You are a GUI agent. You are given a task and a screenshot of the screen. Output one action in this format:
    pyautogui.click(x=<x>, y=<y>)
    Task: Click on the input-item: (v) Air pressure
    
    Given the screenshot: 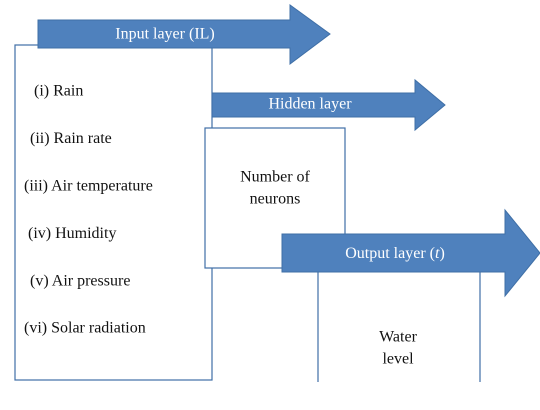 What is the action you would take?
    pyautogui.click(x=80, y=280)
    